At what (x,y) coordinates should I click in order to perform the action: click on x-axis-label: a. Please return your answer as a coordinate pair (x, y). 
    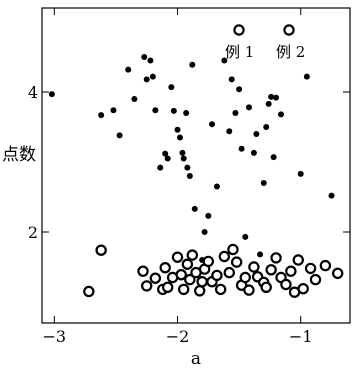
    Looking at the image, I should click on (196, 359).